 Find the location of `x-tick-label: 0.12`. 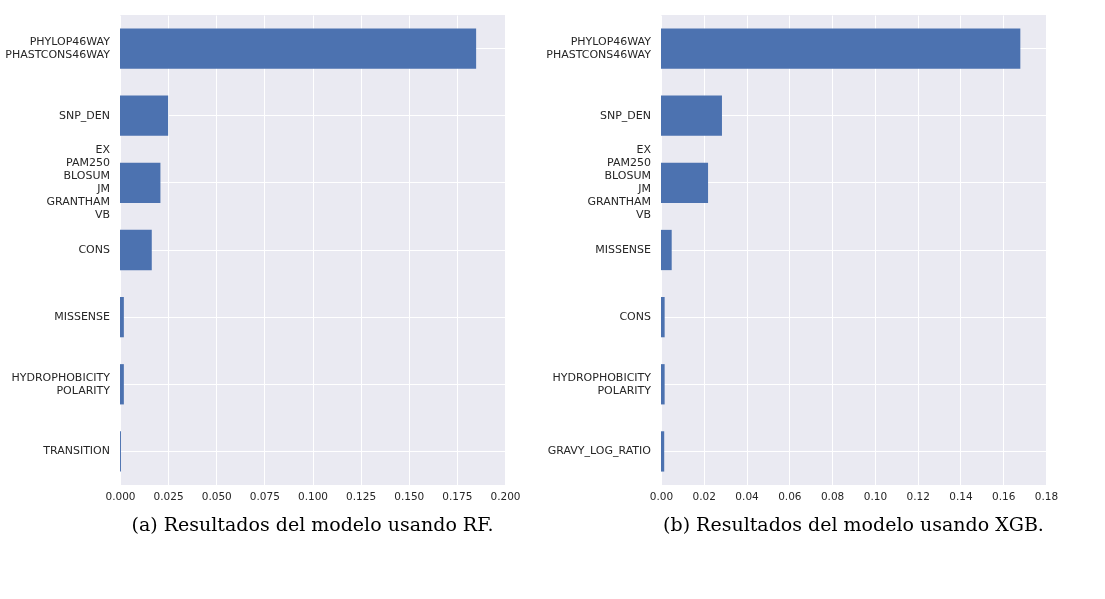

x-tick-label: 0.12 is located at coordinates (918, 495).